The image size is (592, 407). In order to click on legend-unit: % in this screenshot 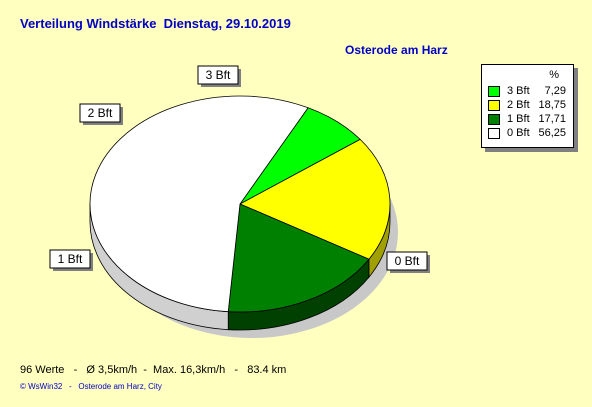, I will do `click(554, 75)`.